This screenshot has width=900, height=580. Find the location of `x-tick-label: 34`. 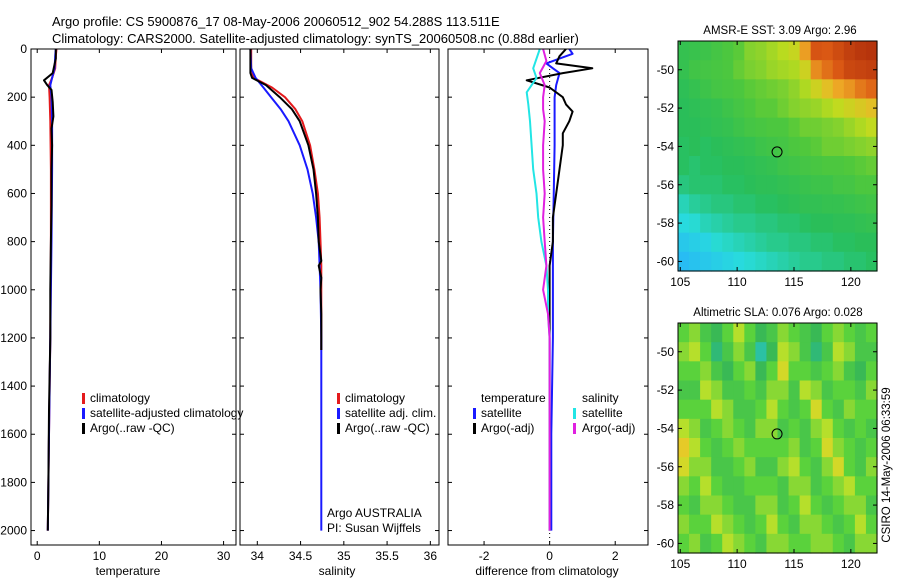

x-tick-label: 34 is located at coordinates (258, 556).